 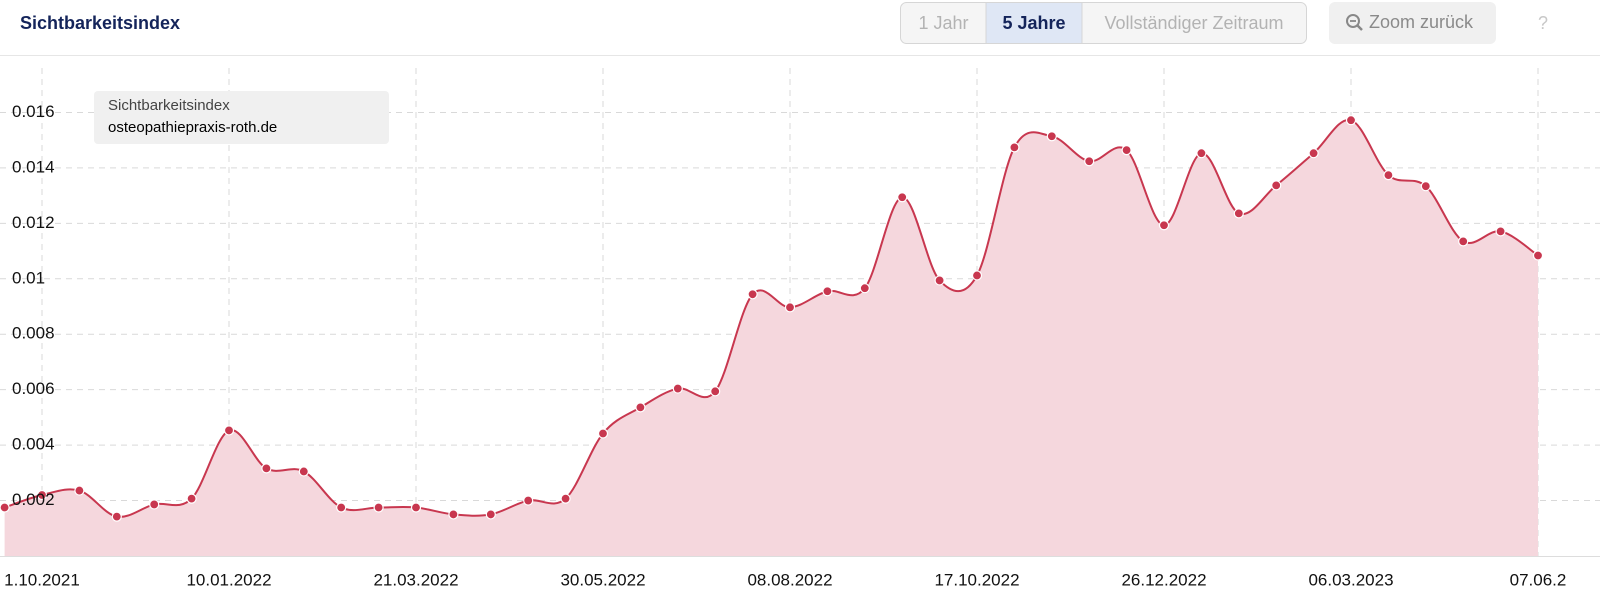 What do you see at coordinates (33, 333) in the screenshot?
I see `y-tick-label: 0.008` at bounding box center [33, 333].